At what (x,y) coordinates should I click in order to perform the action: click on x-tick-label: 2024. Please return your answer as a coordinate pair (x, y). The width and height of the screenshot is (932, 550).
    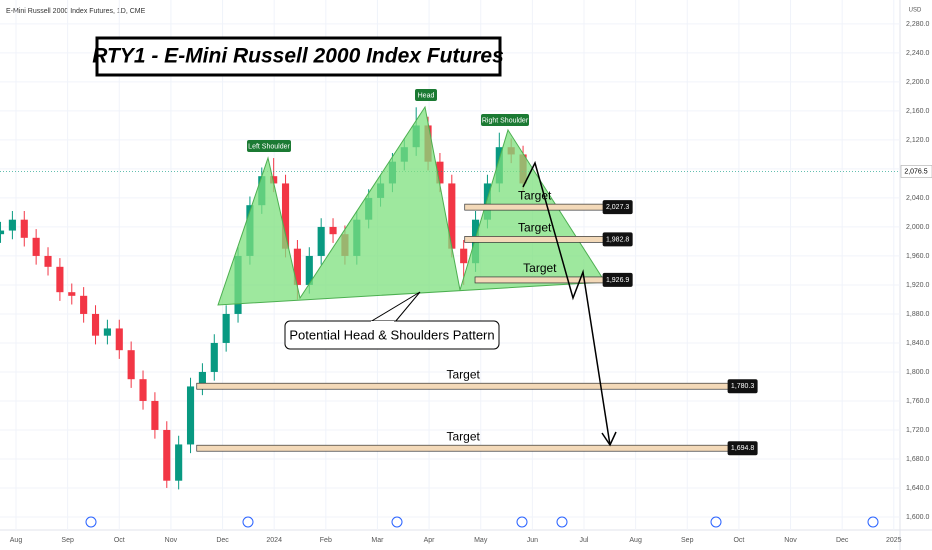
    Looking at the image, I should click on (274, 540).